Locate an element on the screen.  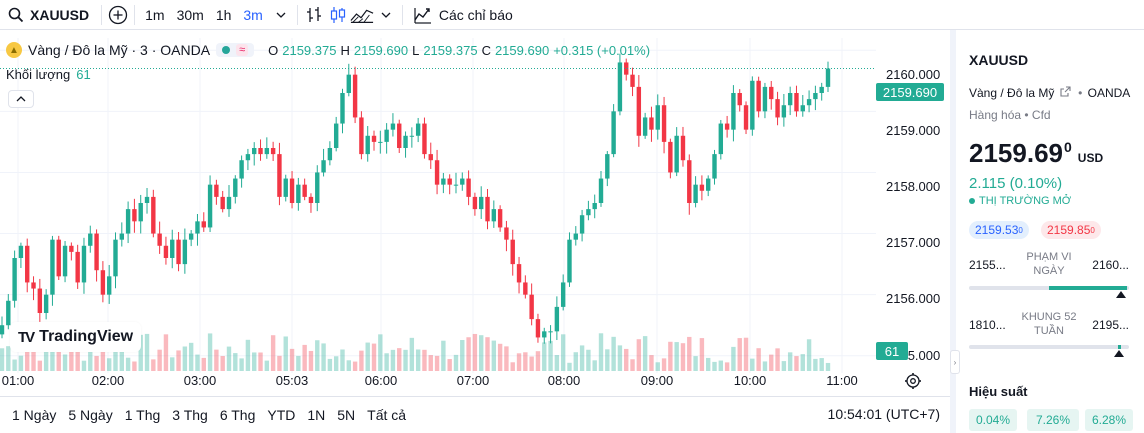
bid-sup: 0 is located at coordinates (1020, 230).